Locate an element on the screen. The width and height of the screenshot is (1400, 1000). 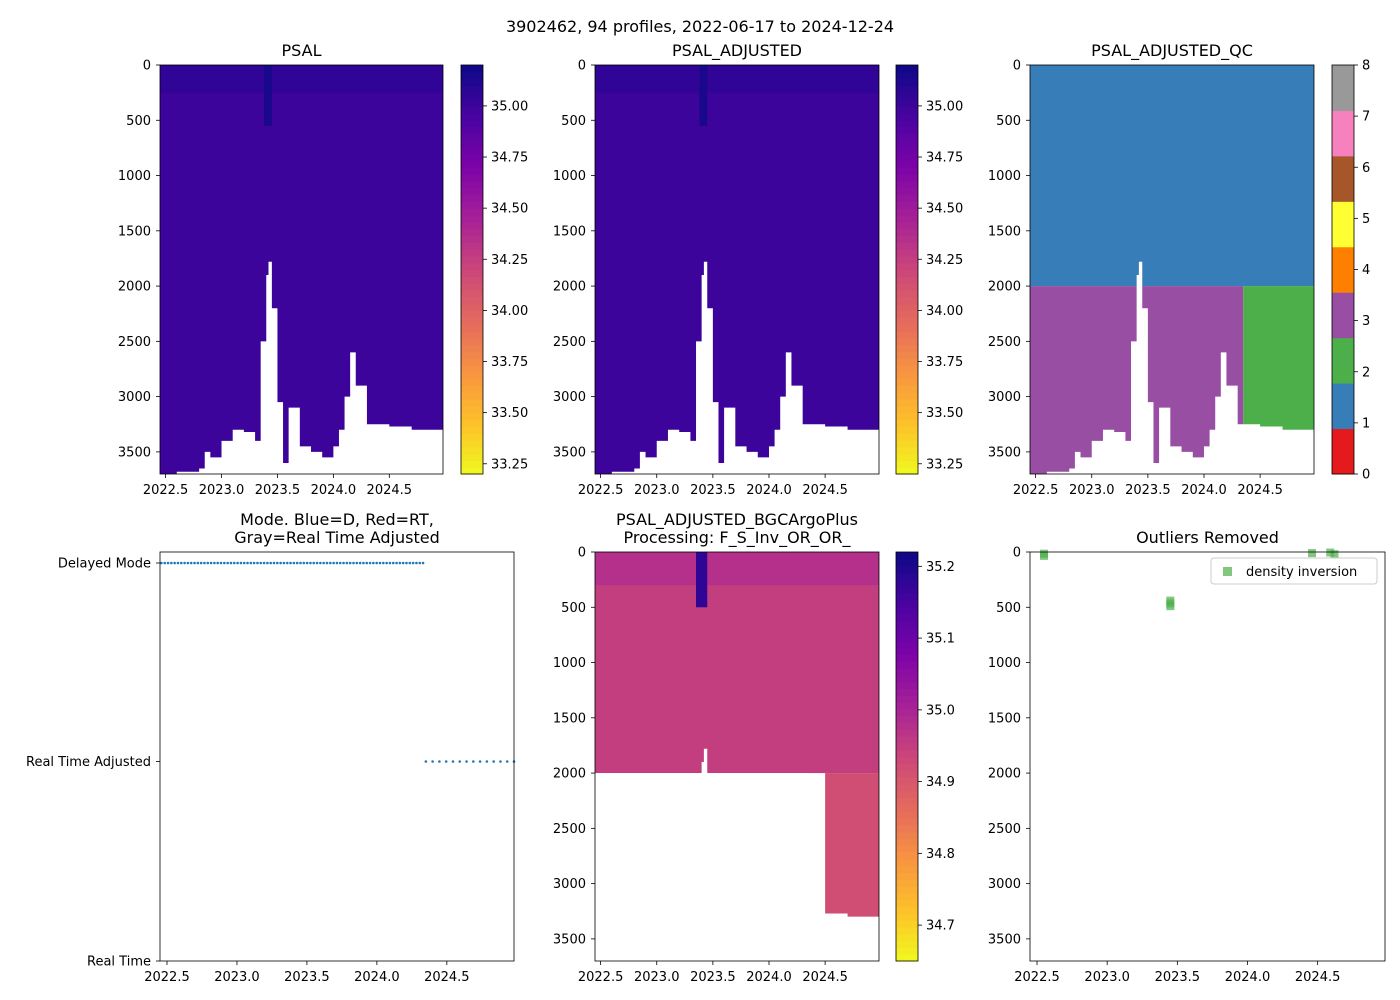
bgc-xtick-label: 2023.0 is located at coordinates (657, 977).